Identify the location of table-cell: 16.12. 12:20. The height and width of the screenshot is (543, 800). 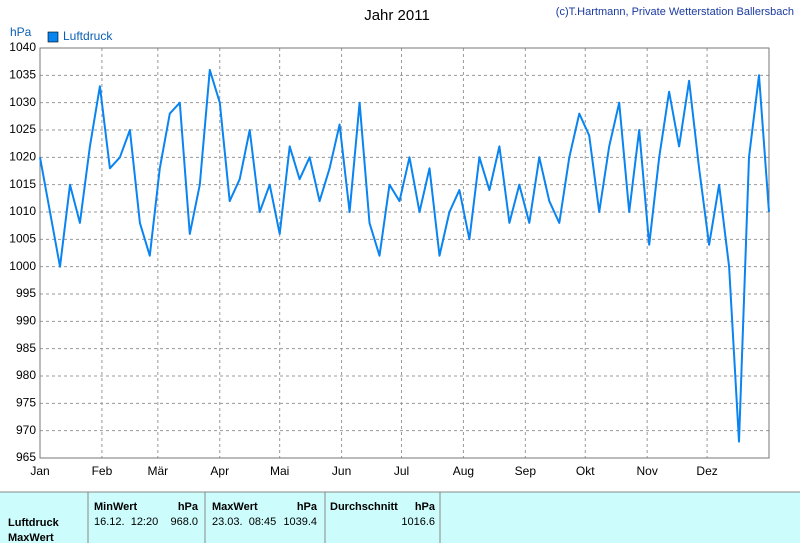
(126, 522).